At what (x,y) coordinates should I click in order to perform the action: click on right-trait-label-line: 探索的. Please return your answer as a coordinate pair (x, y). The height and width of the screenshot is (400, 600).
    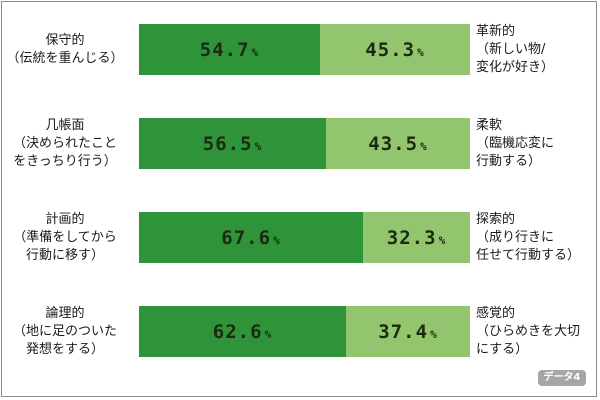
    Looking at the image, I should click on (496, 219).